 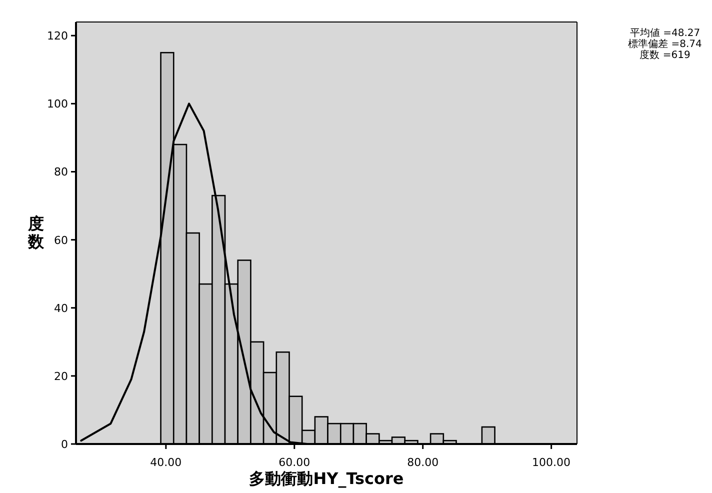 I want to click on x-tick-label: 60.00, so click(x=294, y=462).